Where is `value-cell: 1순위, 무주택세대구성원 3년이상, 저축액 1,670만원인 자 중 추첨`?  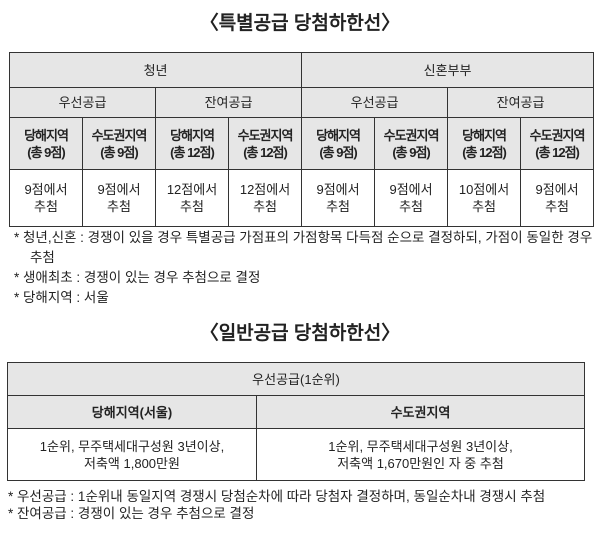 value-cell: 1순위, 무주택세대구성원 3년이상, 저축액 1,670만원인 자 중 추첨 is located at coordinates (420, 454).